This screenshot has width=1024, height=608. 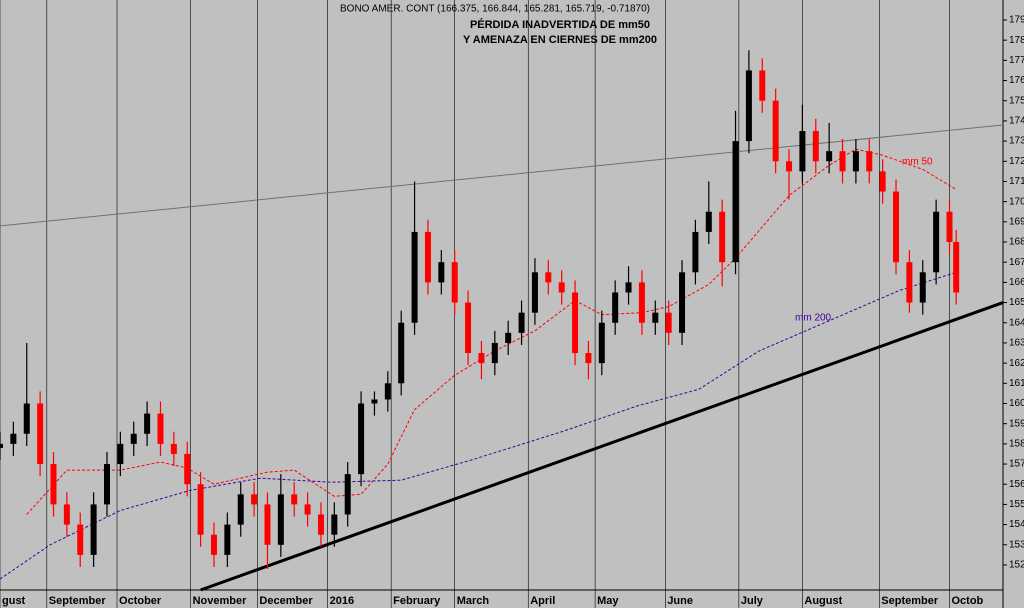 I want to click on ma-label: mm 50, so click(x=917, y=162).